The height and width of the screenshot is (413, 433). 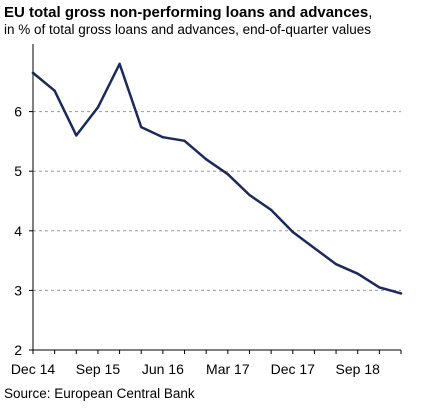 I want to click on y-tick-label: 2, so click(x=18, y=350).